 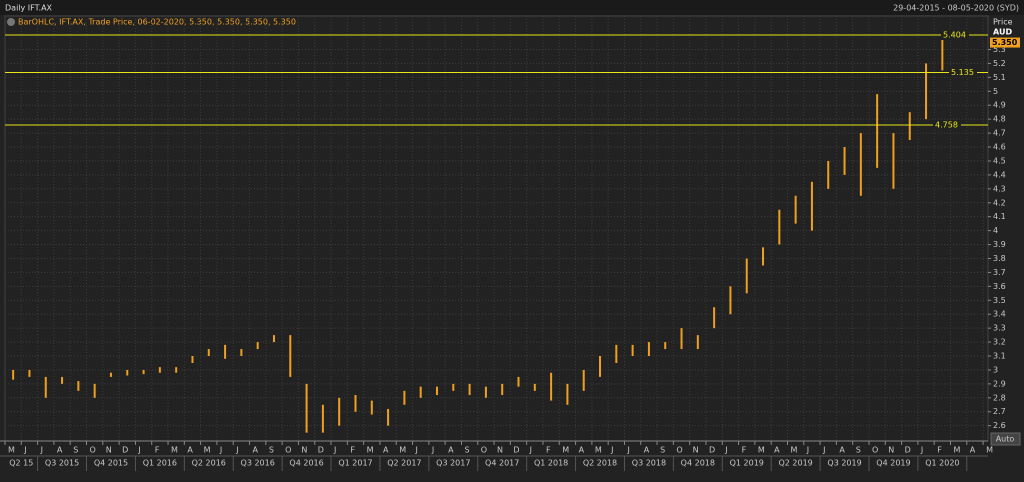 I want to click on y-tick-label: 4.6, so click(x=999, y=147).